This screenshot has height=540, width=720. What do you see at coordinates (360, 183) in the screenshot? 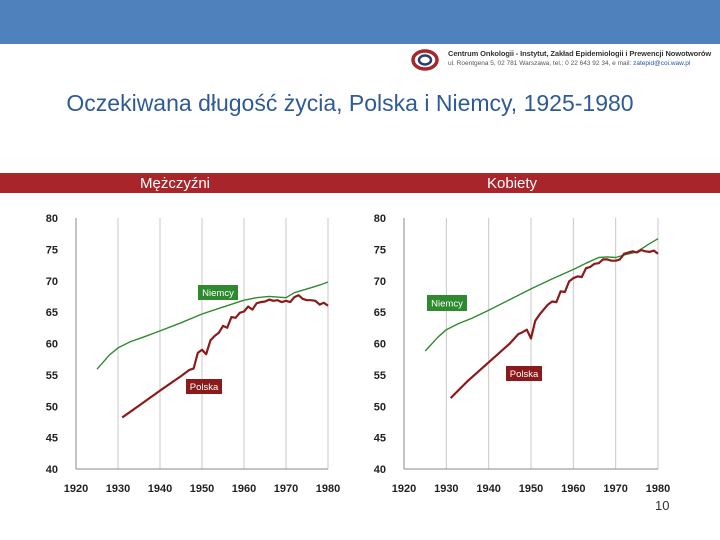
I see `category-bar` at bounding box center [360, 183].